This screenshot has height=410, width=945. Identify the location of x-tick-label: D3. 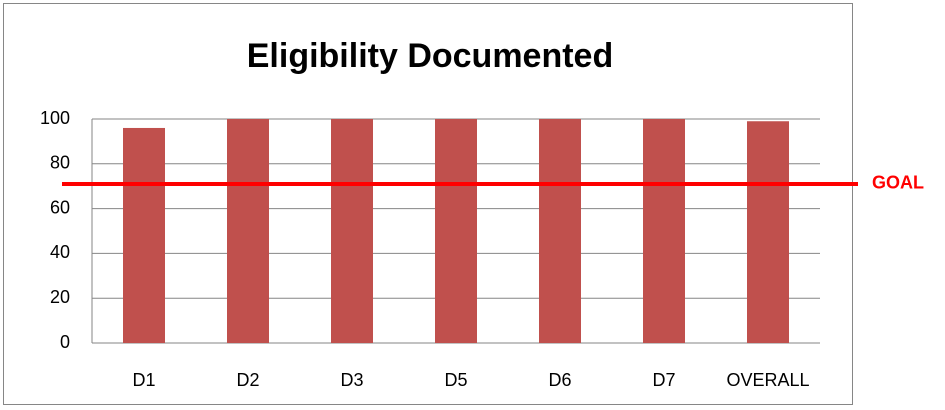
(351, 380).